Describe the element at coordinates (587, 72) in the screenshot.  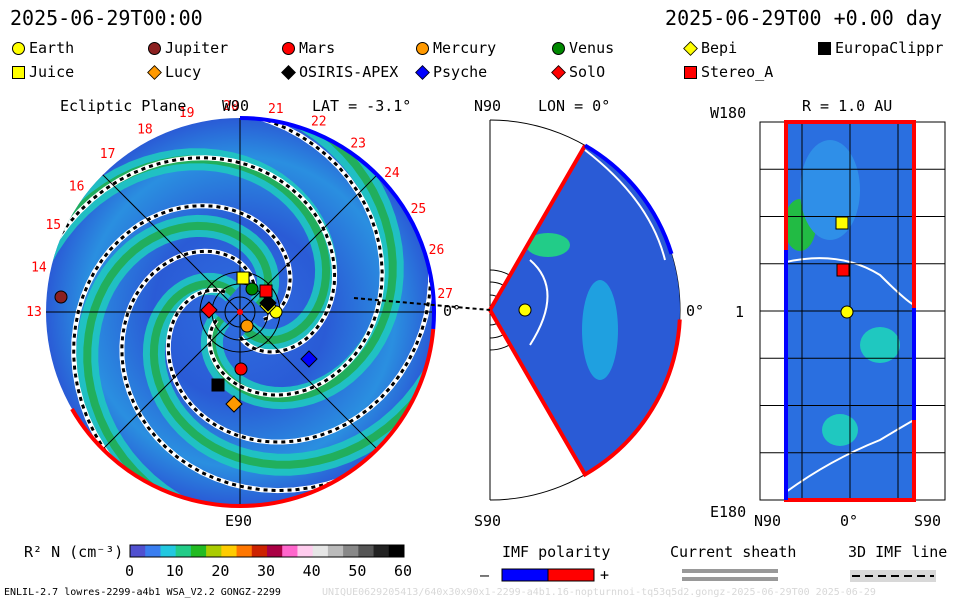
I see `legend-label: SolO` at that location.